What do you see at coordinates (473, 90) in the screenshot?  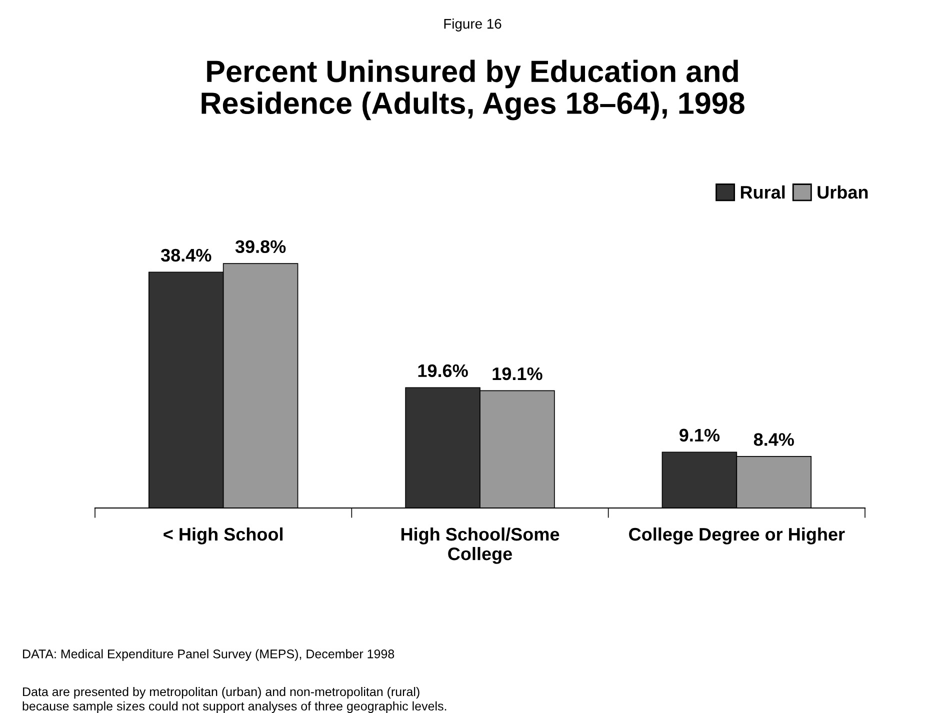 I see `chart-title: Percent Uninsured by Education and Residence (Adults, Ages 18–64), 1998` at bounding box center [473, 90].